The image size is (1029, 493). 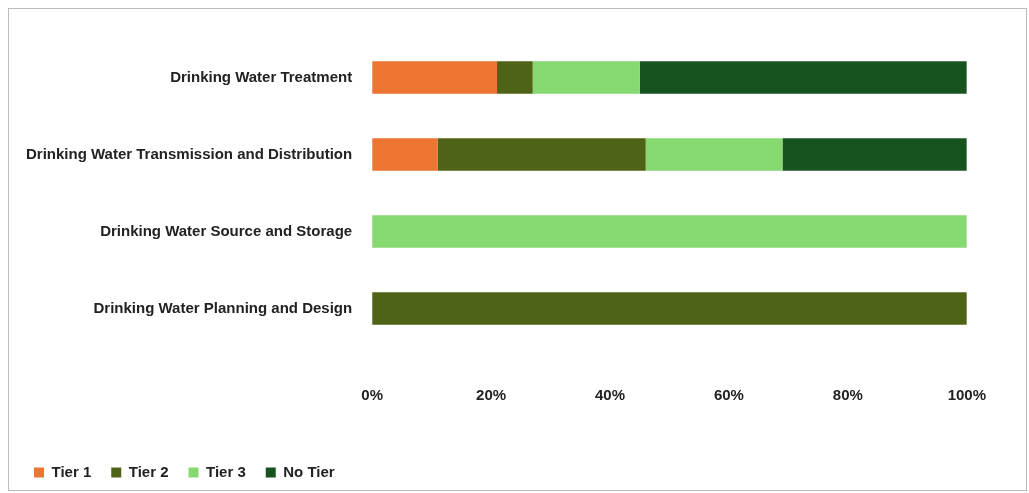 What do you see at coordinates (226, 230) in the screenshot?
I see `y-tick-label: Drinking Water Source and Storage` at bounding box center [226, 230].